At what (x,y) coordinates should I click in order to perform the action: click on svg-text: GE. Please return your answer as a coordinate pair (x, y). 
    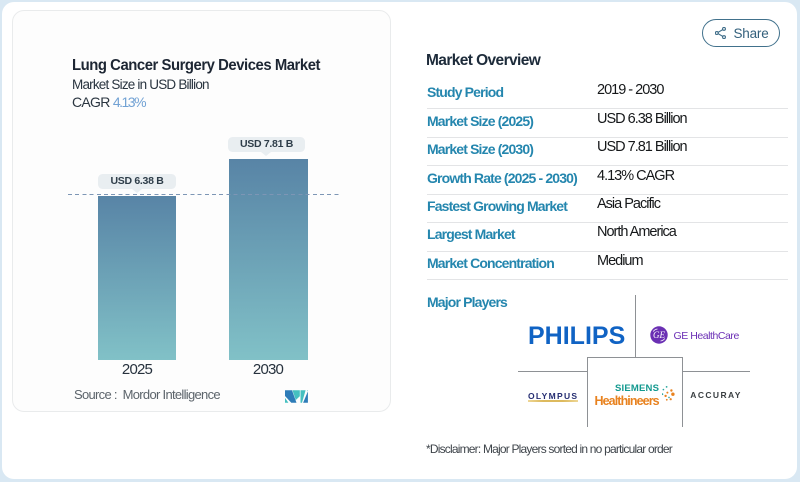
    Looking at the image, I should click on (659, 335).